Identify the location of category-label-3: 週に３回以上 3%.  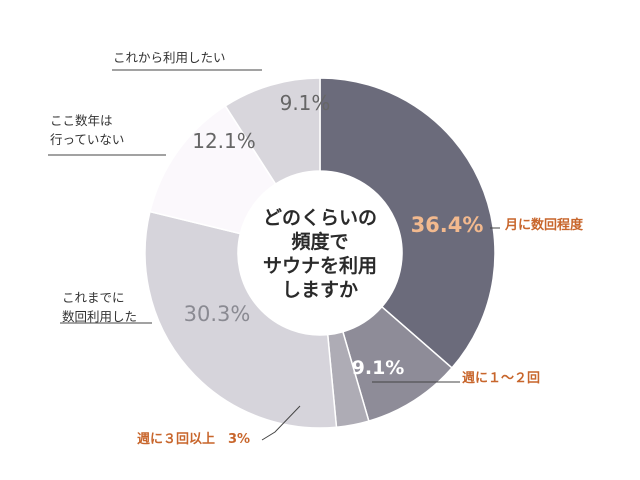
(193, 439).